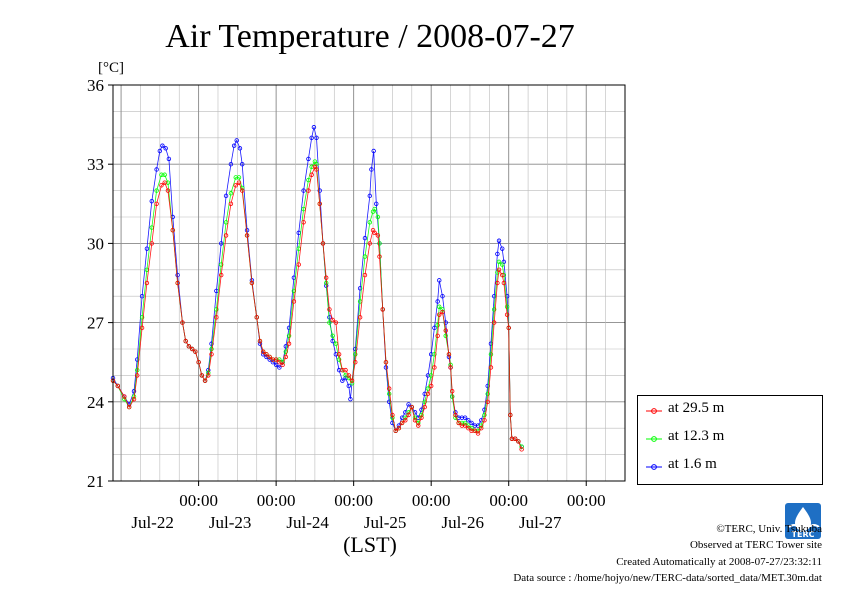 The image size is (842, 595). Describe the element at coordinates (755, 545) in the screenshot. I see `footer-observed: Observed at TERC Tower site` at that location.